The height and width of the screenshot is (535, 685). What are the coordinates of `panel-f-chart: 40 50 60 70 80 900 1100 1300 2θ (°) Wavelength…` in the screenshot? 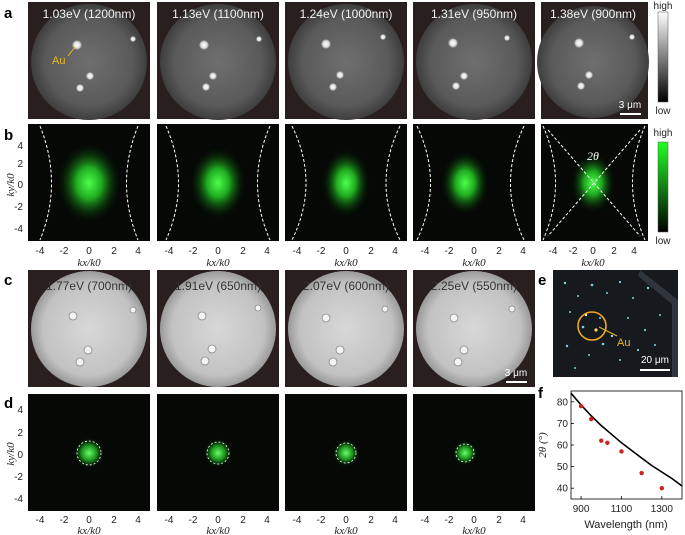 It's located at (610, 460).